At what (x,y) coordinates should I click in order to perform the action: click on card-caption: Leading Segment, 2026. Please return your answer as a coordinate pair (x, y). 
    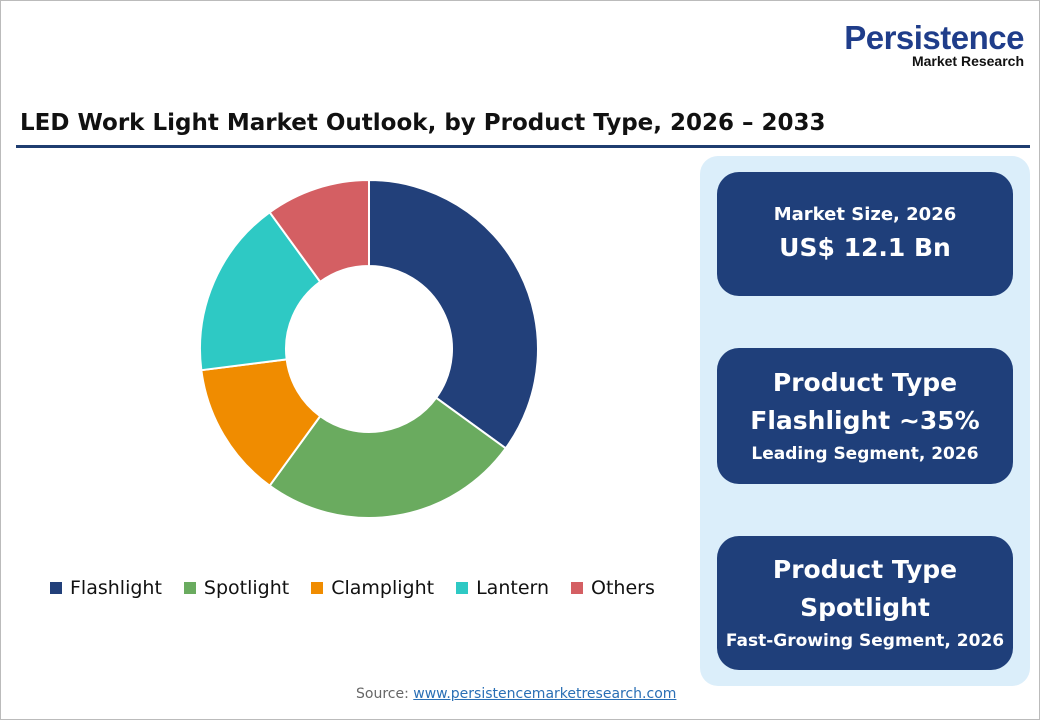
    Looking at the image, I should click on (865, 454).